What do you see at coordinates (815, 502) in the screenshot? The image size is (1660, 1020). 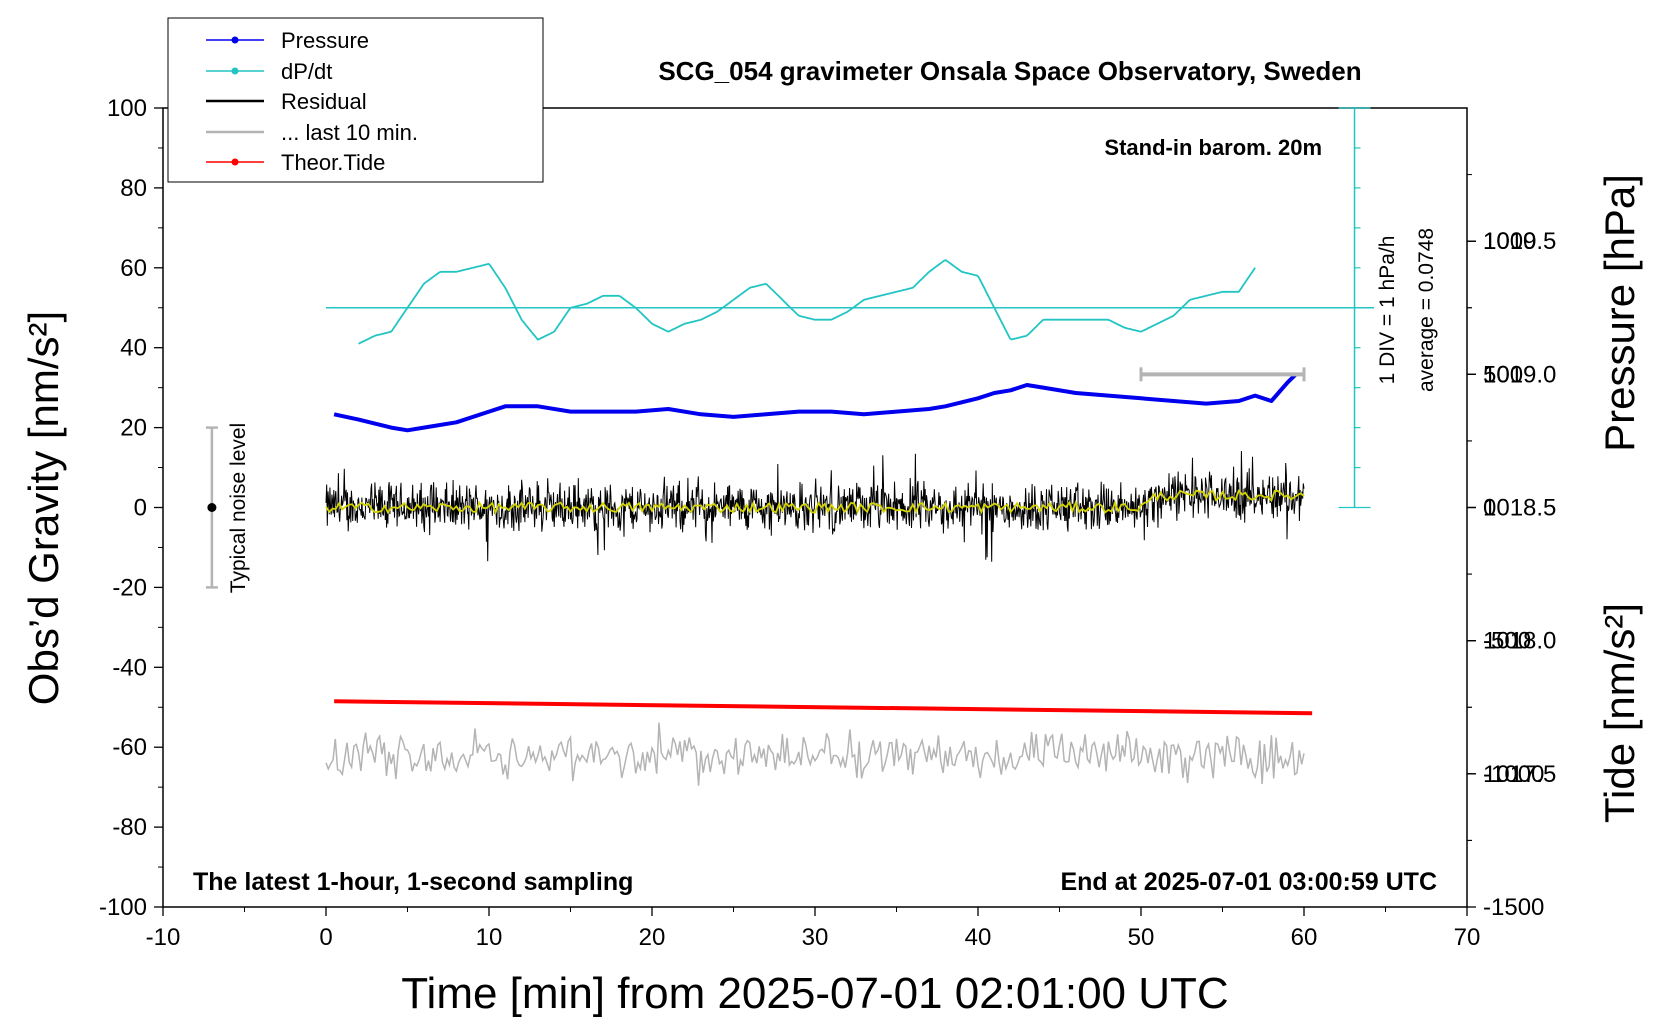 I see `residual-smoothed-line` at bounding box center [815, 502].